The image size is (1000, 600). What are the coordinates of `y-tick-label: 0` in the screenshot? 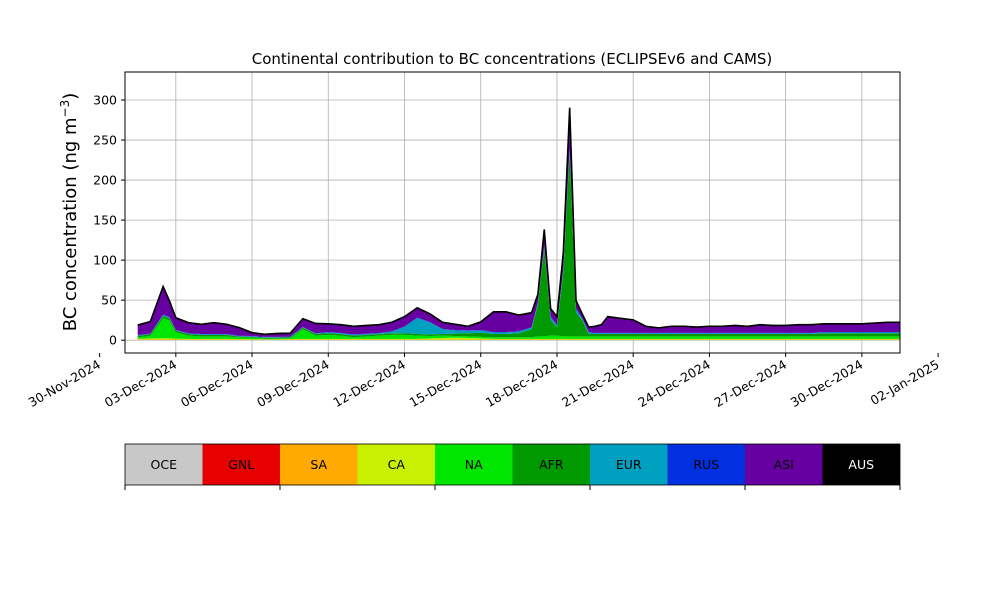 It's located at (113, 340).